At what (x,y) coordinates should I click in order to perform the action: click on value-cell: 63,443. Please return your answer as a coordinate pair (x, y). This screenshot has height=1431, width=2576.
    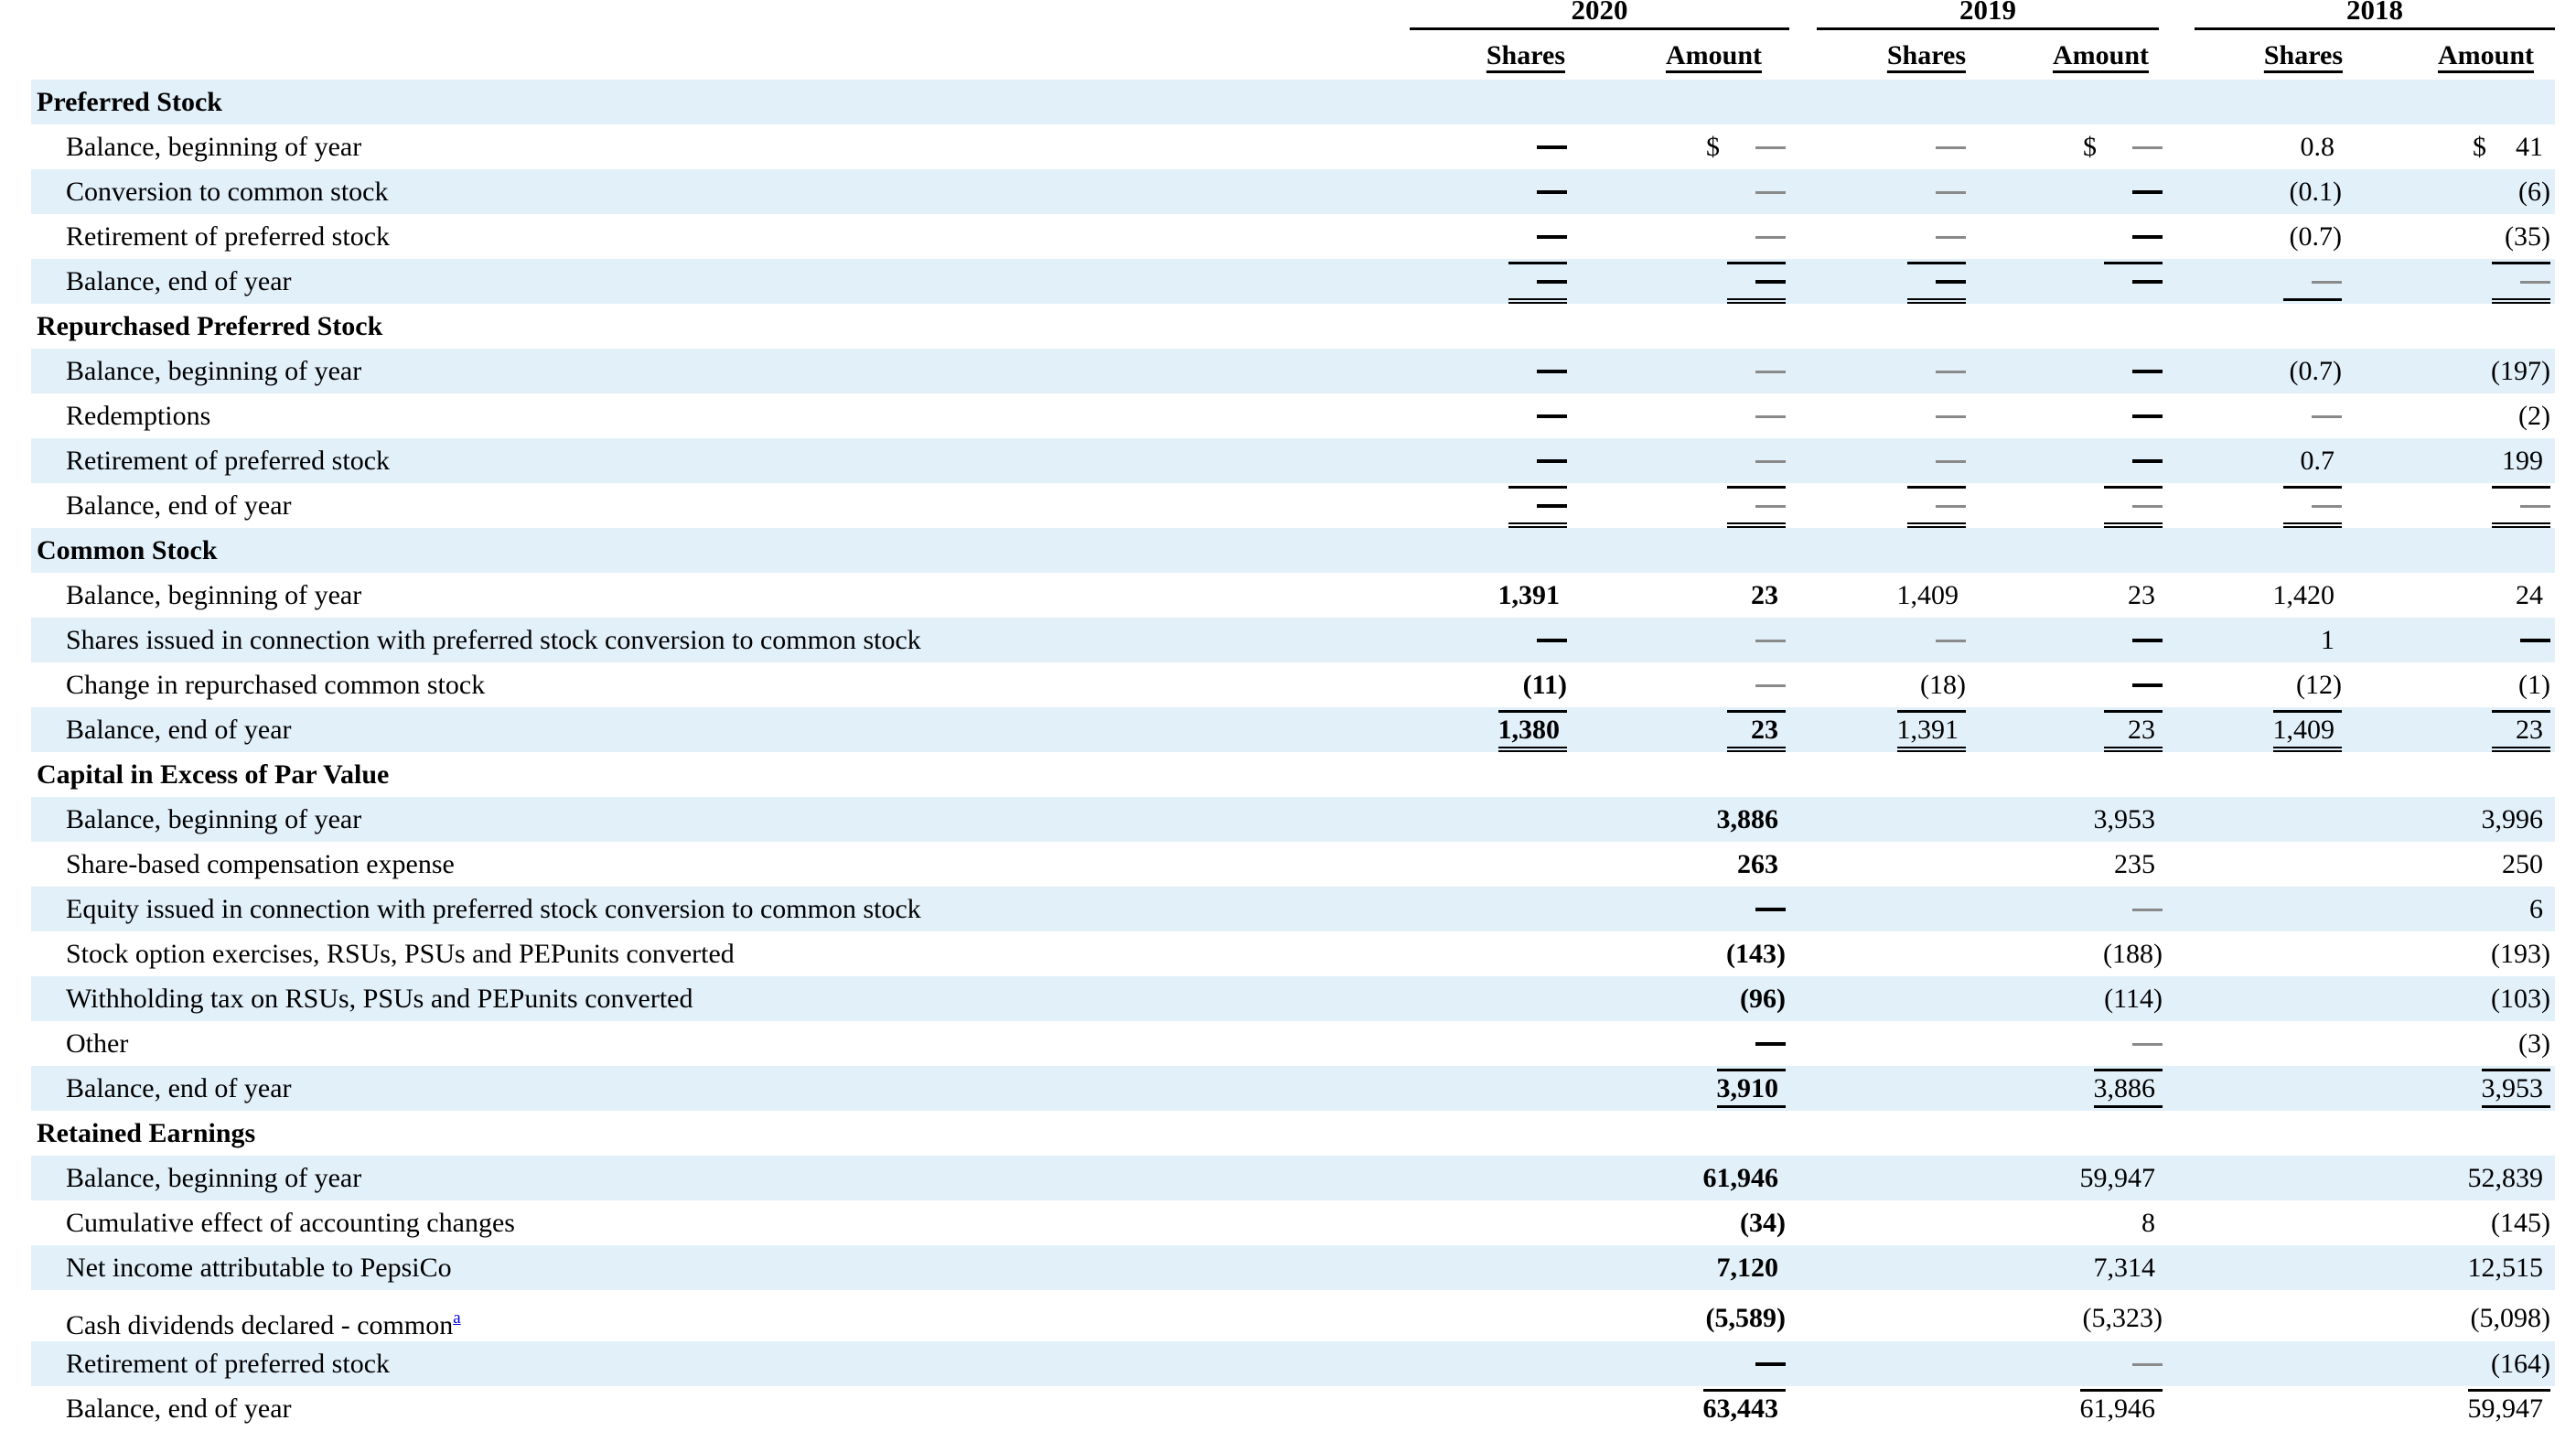
    Looking at the image, I should click on (1744, 1408).